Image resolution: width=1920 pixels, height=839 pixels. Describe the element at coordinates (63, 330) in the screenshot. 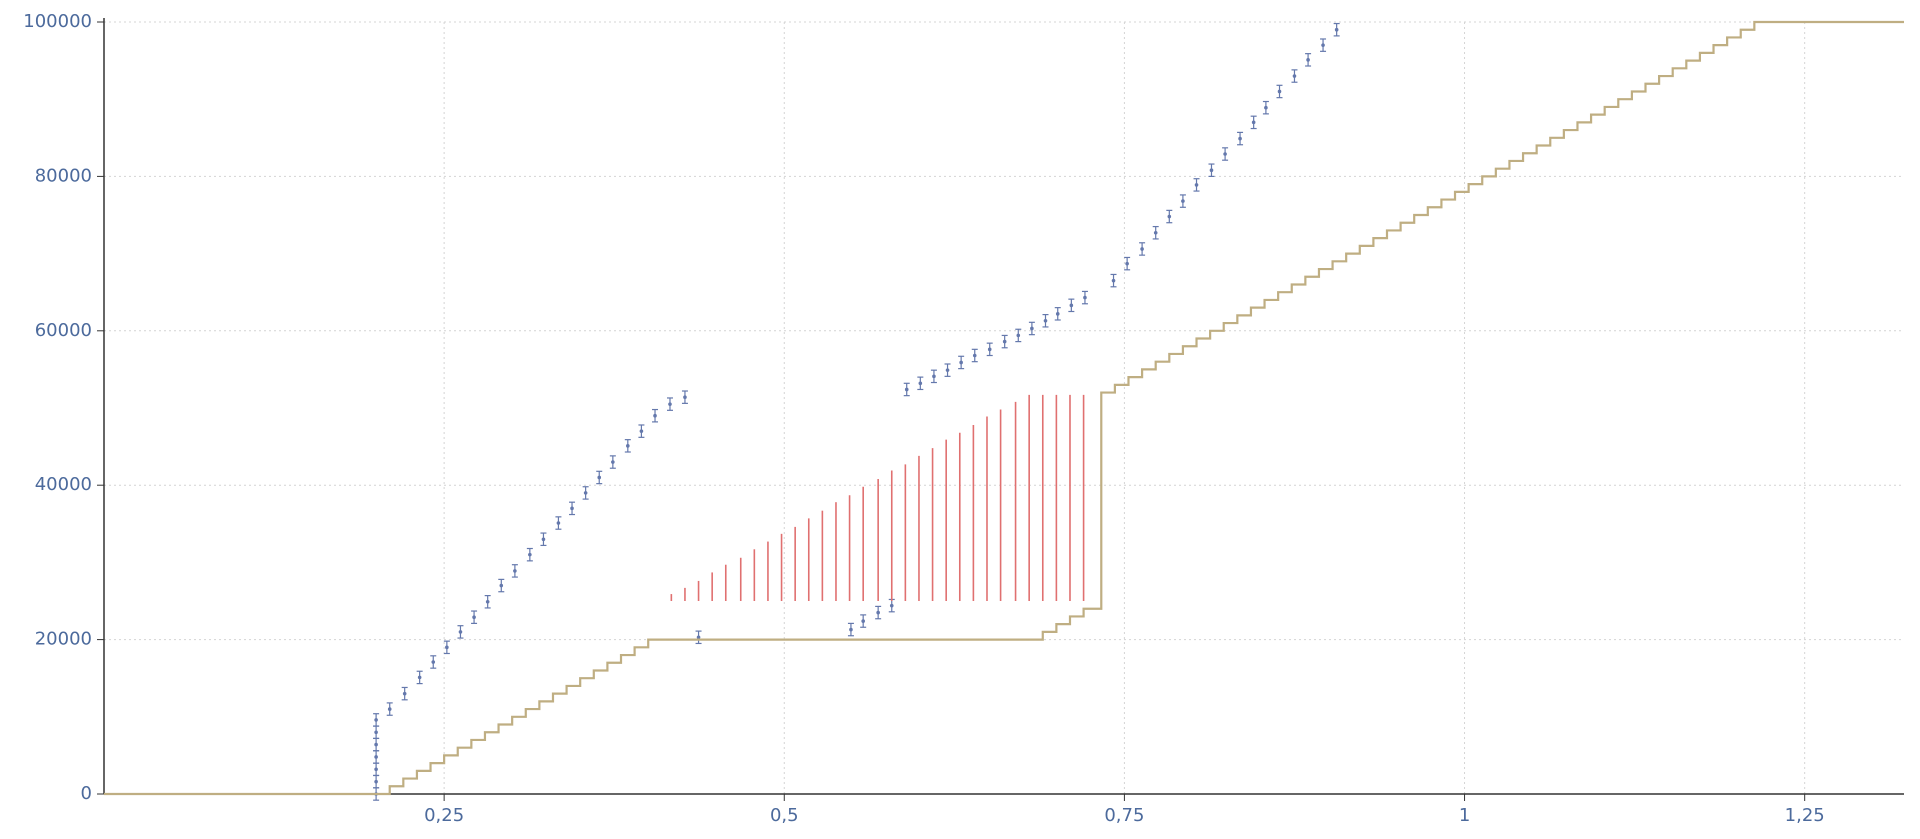

I see `y-tick-label: 60000` at that location.